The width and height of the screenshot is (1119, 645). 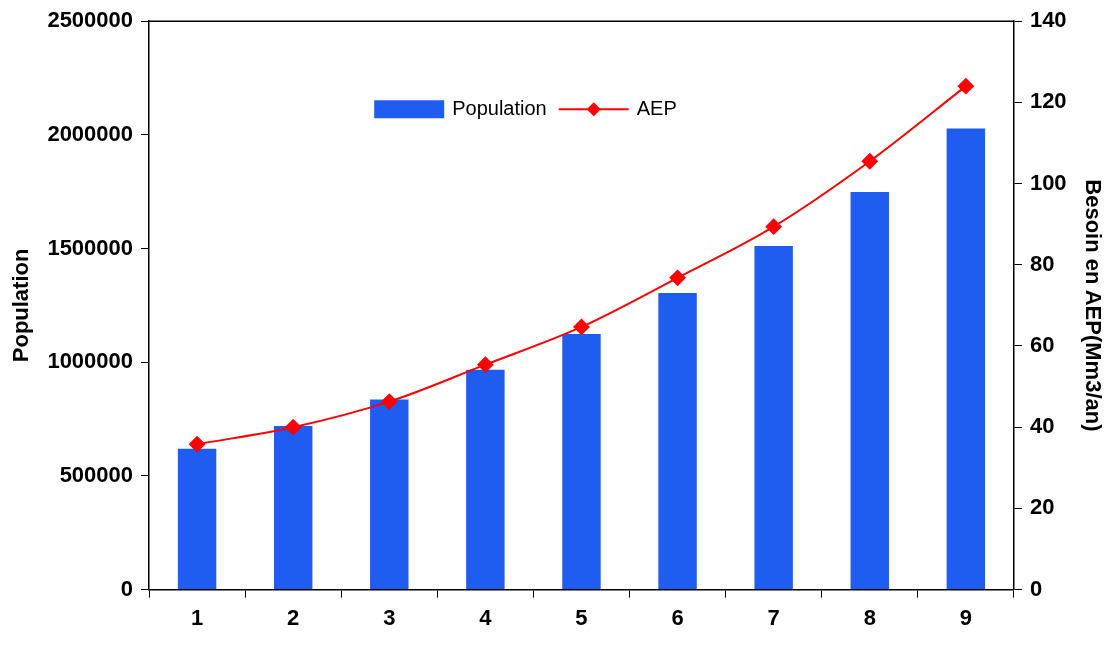 What do you see at coordinates (1036, 588) in the screenshot?
I see `y2-tick-label: 0` at bounding box center [1036, 588].